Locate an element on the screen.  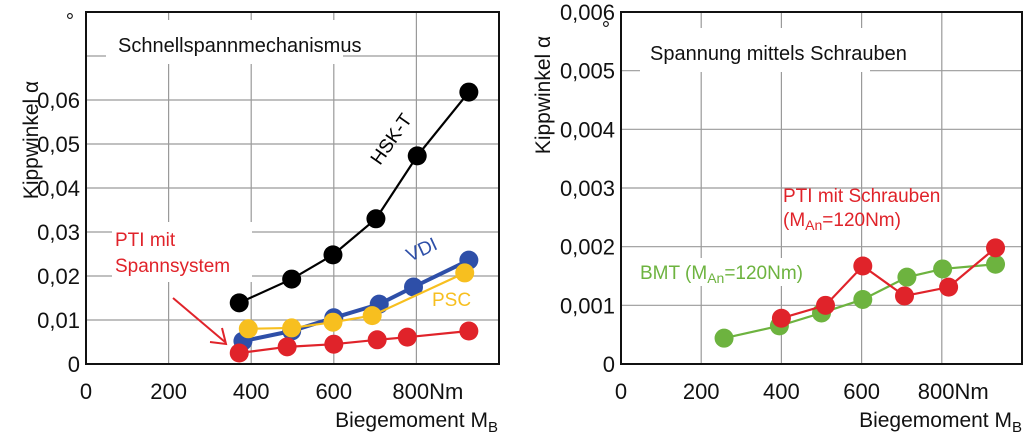
annotation-pti-schrauben-line2: (MAn=120Nm) is located at coordinates (842, 221).